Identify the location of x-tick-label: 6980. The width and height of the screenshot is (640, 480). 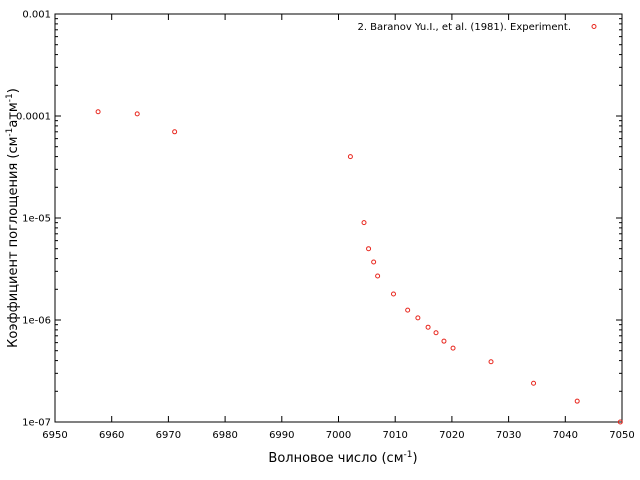
(224, 435).